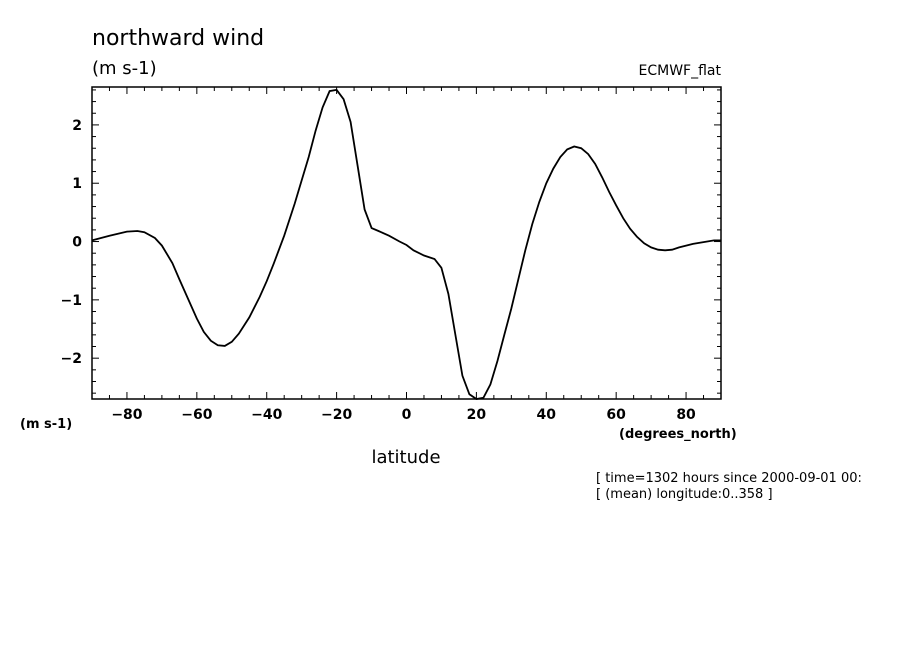 The height and width of the screenshot is (654, 904). I want to click on x-tick-label: 0, so click(407, 415).